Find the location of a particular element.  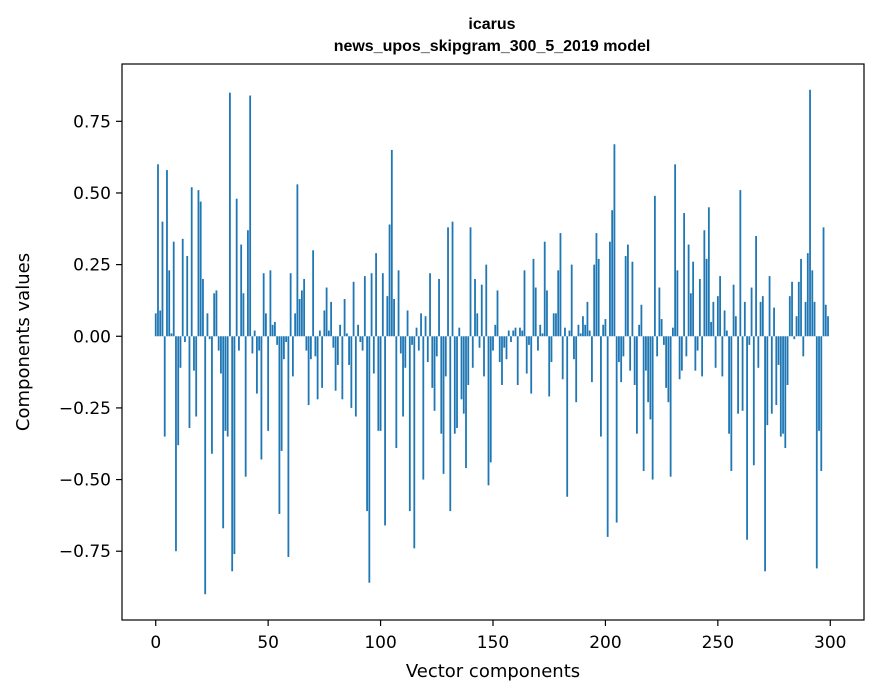

y-tick-label: 0.50 is located at coordinates (92, 194).